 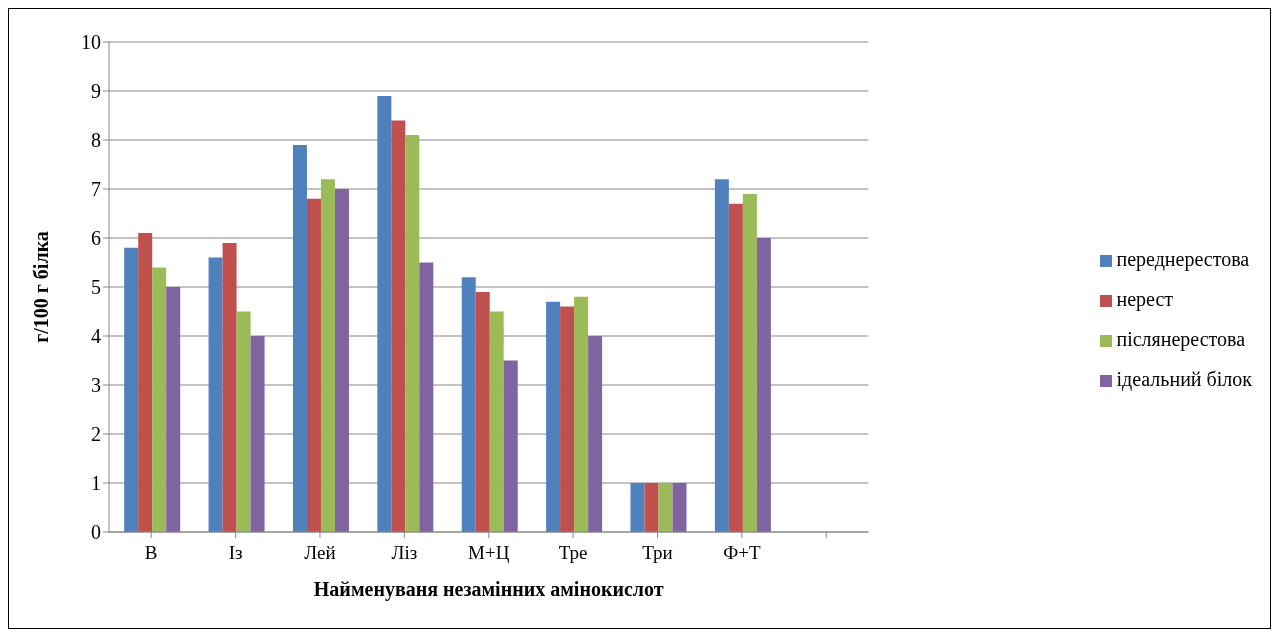 I want to click on legend-label: переднерестова, so click(x=1183, y=258).